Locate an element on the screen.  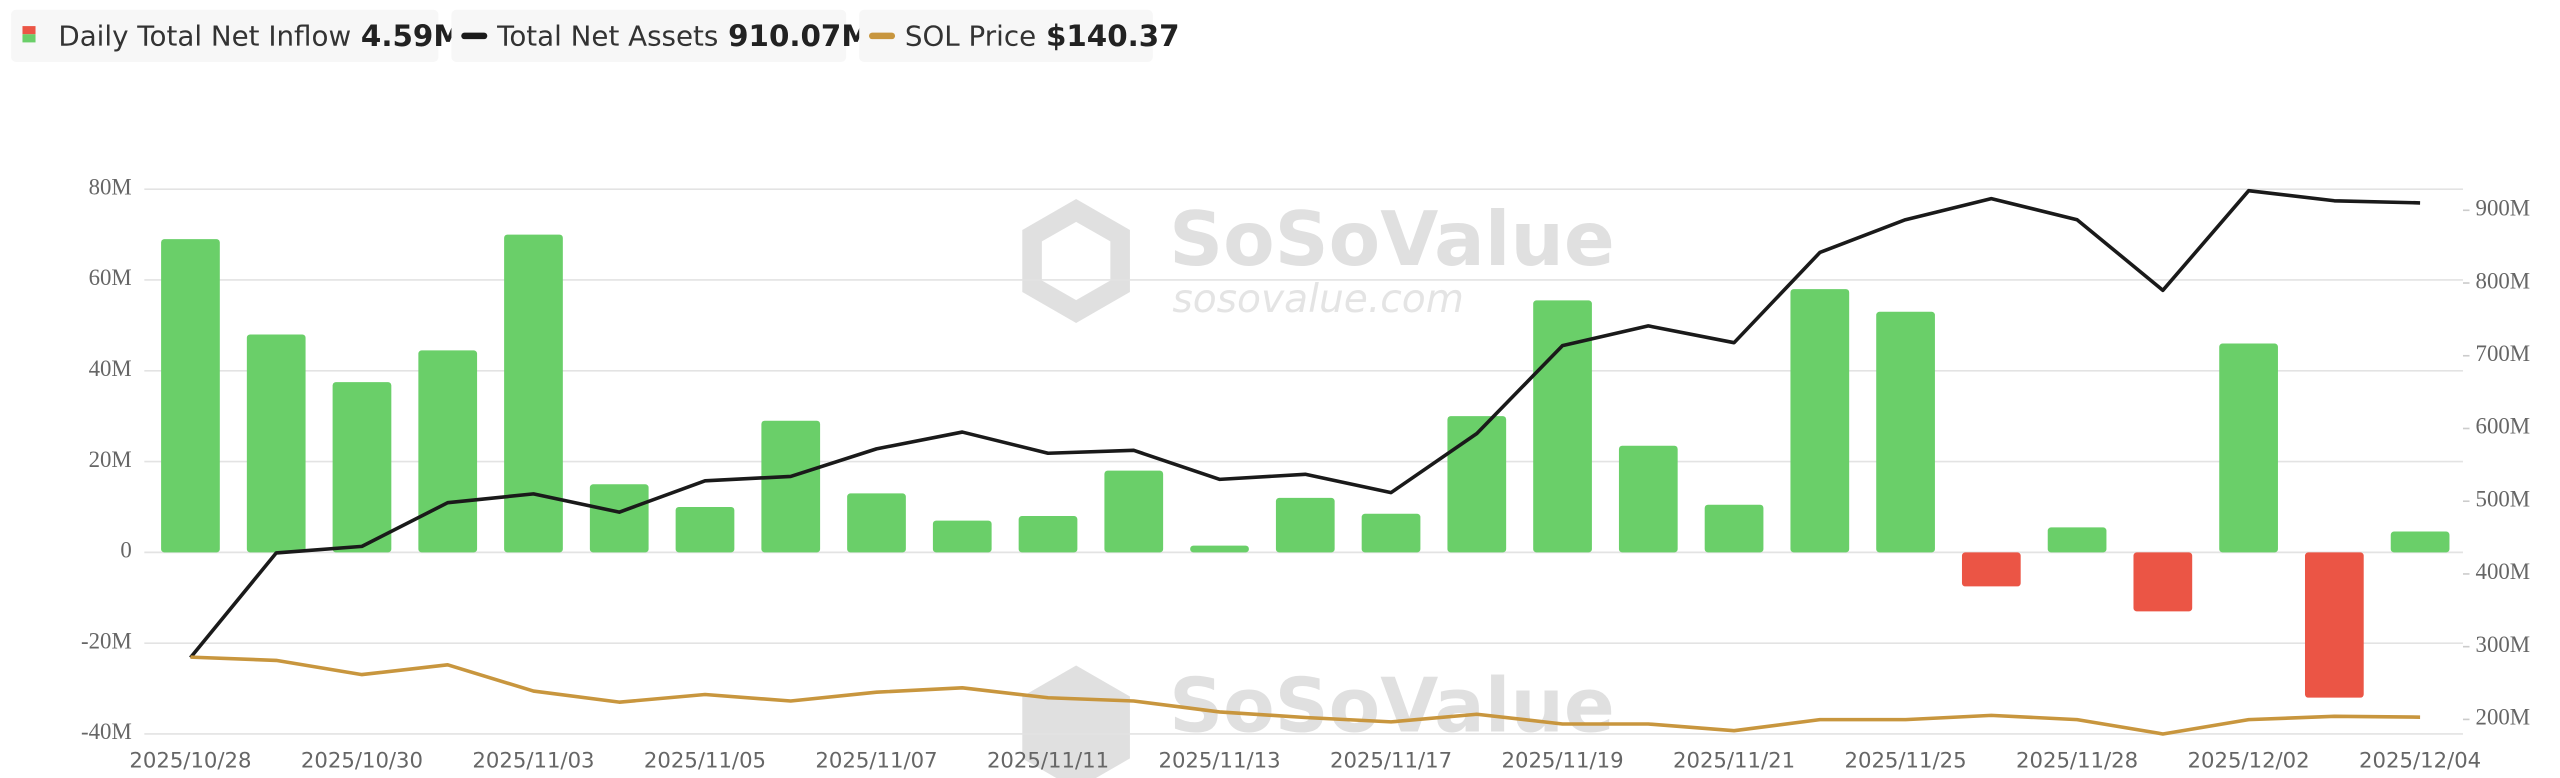
y2-tick-label: 700M is located at coordinates (2503, 353).